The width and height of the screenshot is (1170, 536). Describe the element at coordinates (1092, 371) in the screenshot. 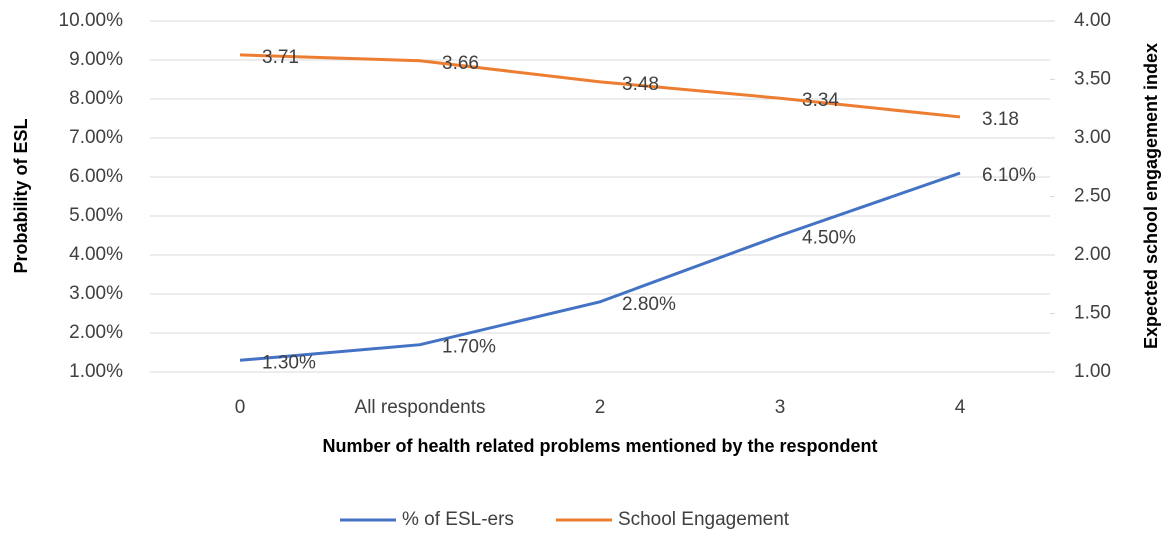

I see `y2-tick-label: 1.00` at that location.